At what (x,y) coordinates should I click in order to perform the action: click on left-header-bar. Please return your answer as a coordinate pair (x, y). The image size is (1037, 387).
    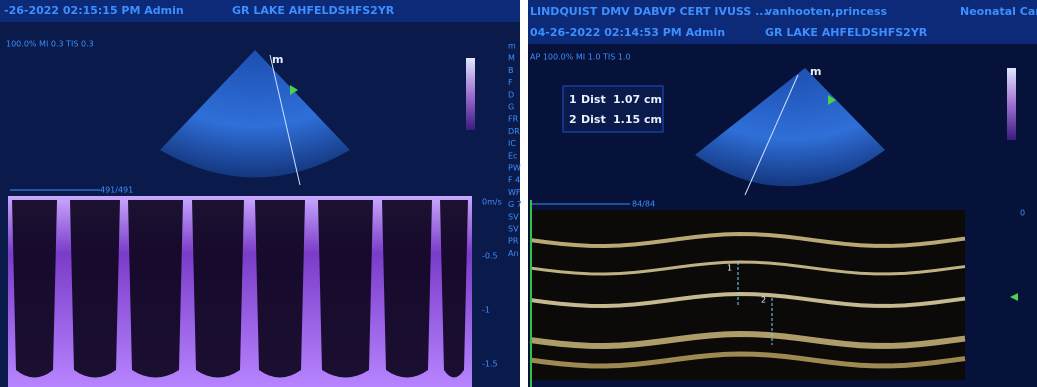
    Looking at the image, I should click on (260, 11).